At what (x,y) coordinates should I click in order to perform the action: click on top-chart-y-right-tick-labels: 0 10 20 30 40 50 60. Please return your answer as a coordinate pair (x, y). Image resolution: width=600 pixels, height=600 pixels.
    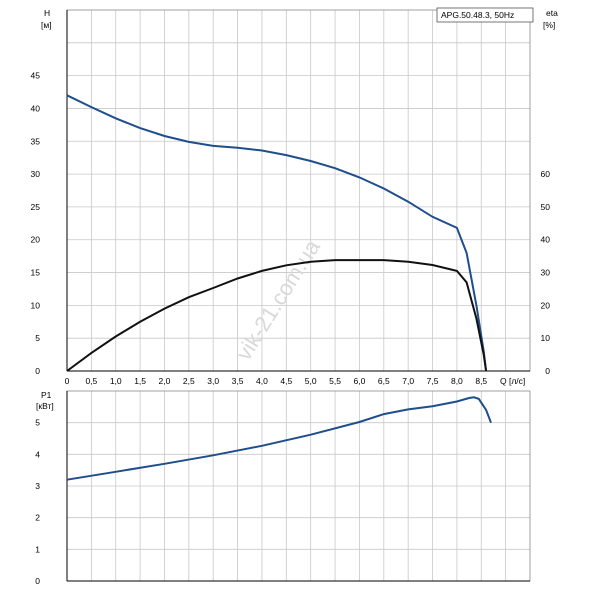
    Looking at the image, I should click on (546, 272).